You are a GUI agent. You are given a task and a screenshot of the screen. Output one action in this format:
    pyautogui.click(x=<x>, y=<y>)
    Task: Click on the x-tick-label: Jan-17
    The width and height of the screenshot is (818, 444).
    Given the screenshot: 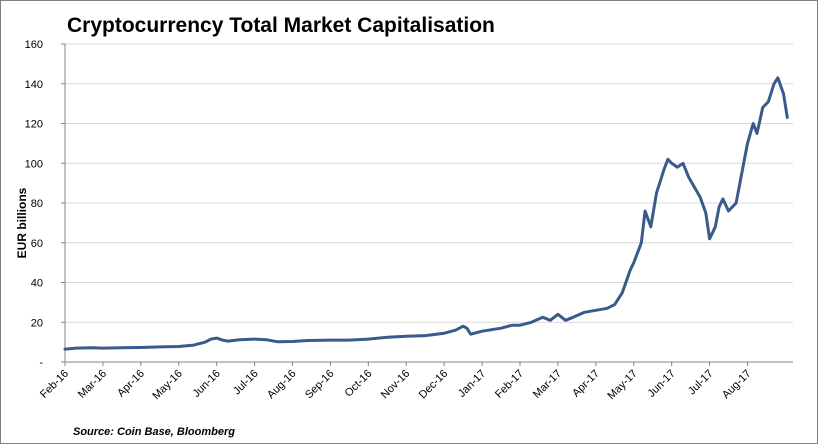 What is the action you would take?
    pyautogui.click(x=472, y=384)
    